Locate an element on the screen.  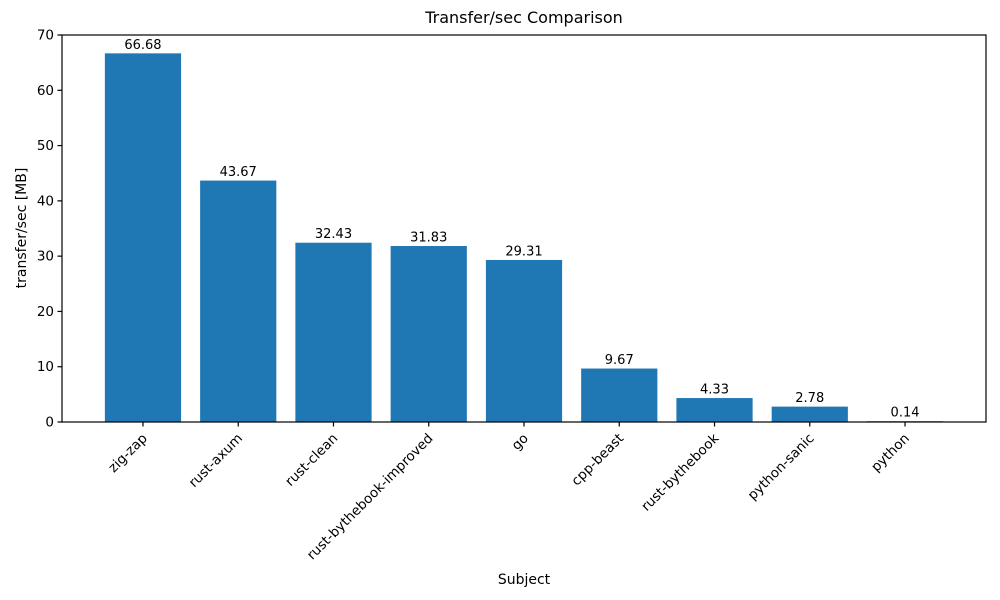
bar-zig-zap is located at coordinates (143, 237).